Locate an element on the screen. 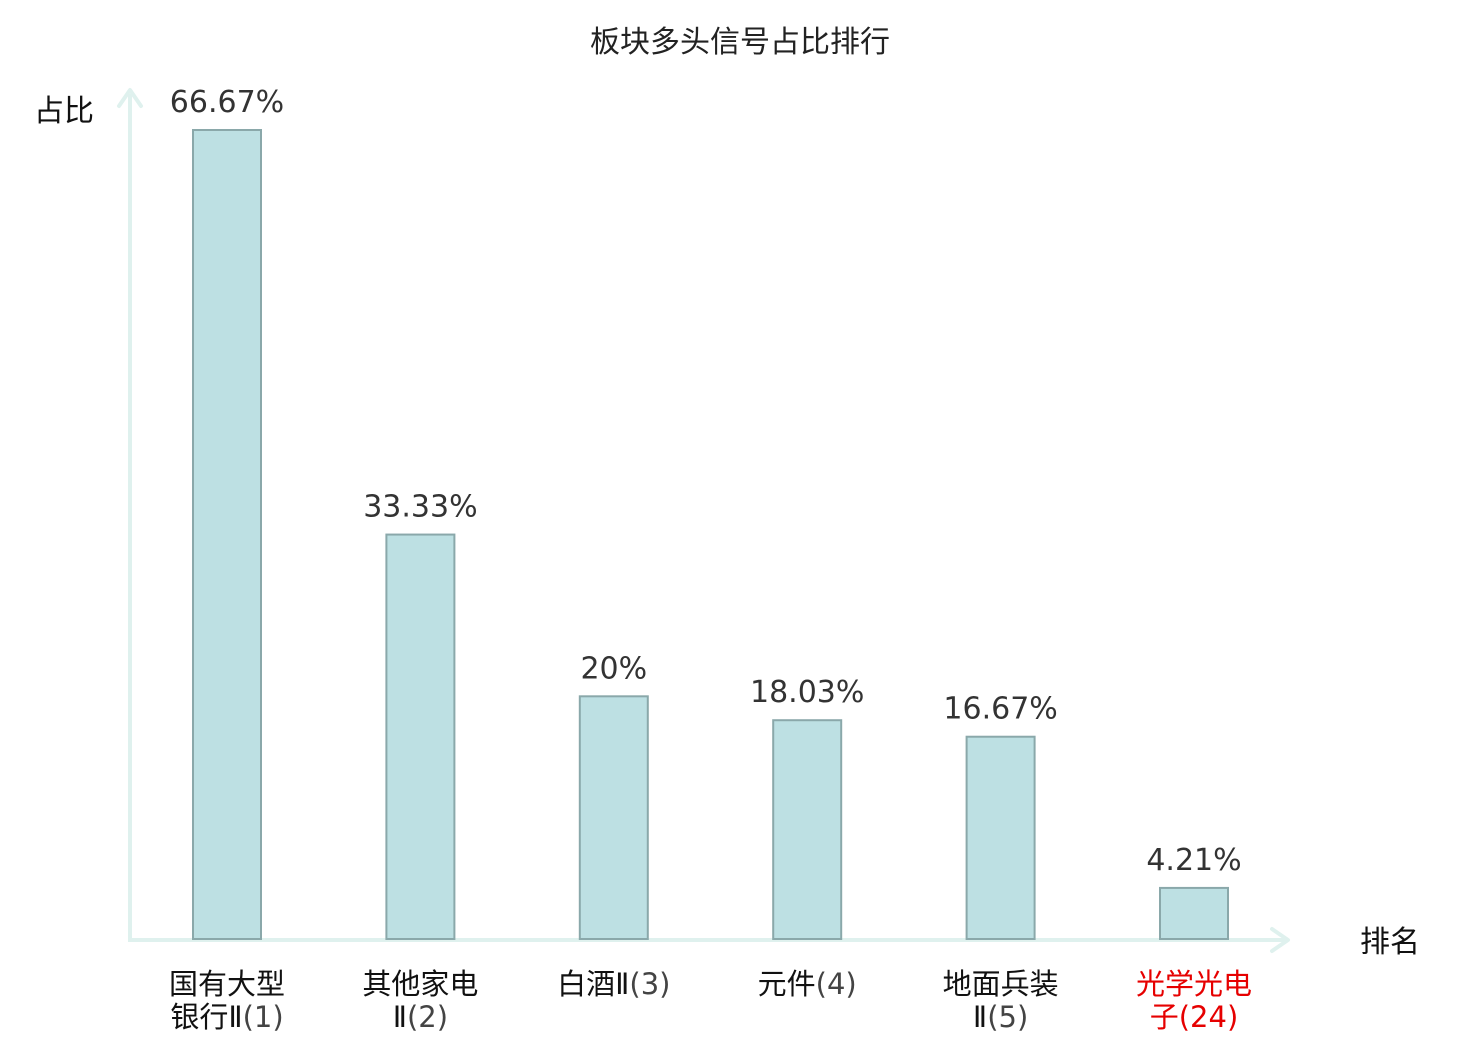  category-rank: (24) is located at coordinates (1209, 1017).